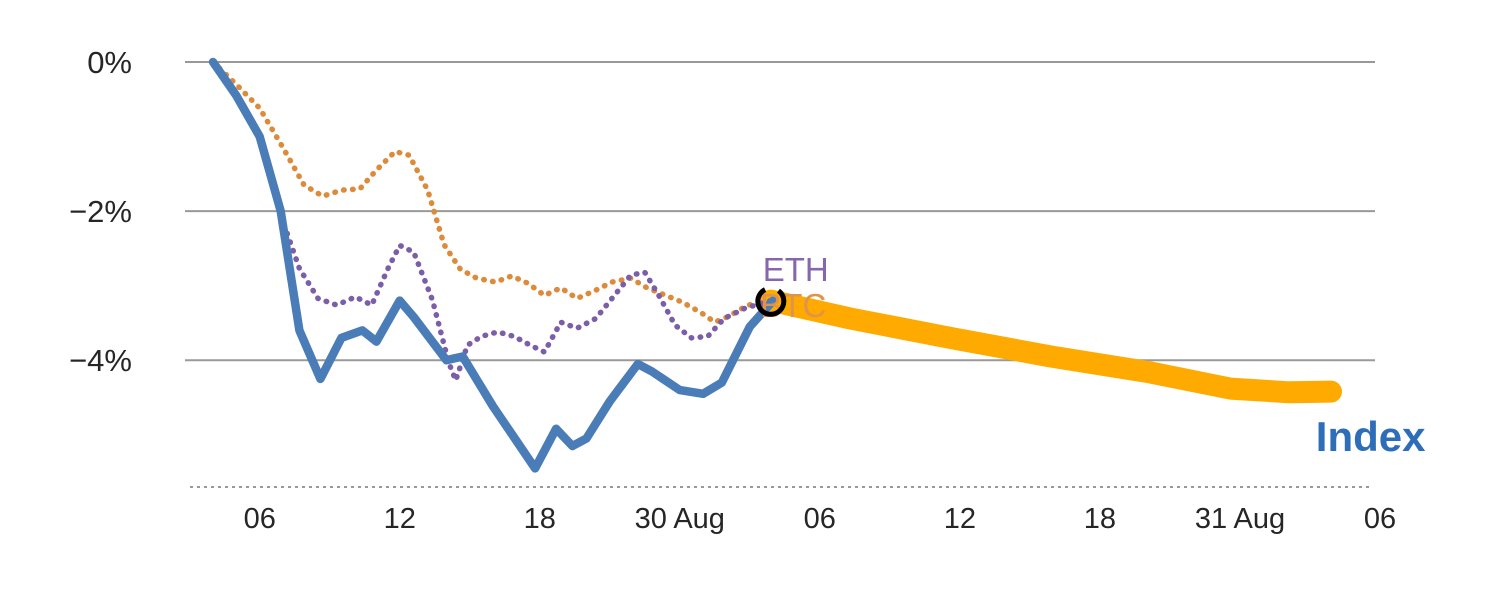  What do you see at coordinates (796, 269) in the screenshot?
I see `label-eth: ETH` at bounding box center [796, 269].